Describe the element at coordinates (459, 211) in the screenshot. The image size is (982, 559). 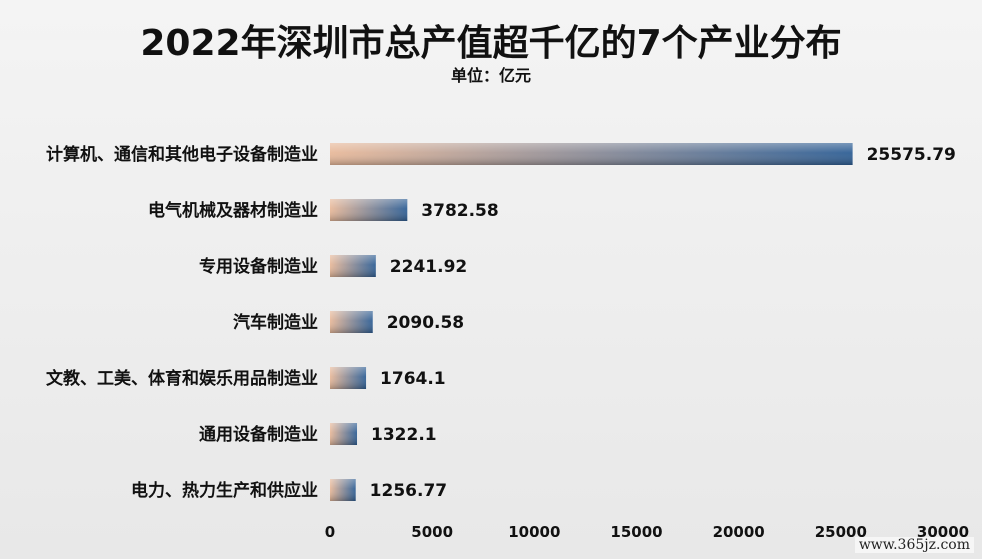
I see `value-label: 3782.58` at that location.